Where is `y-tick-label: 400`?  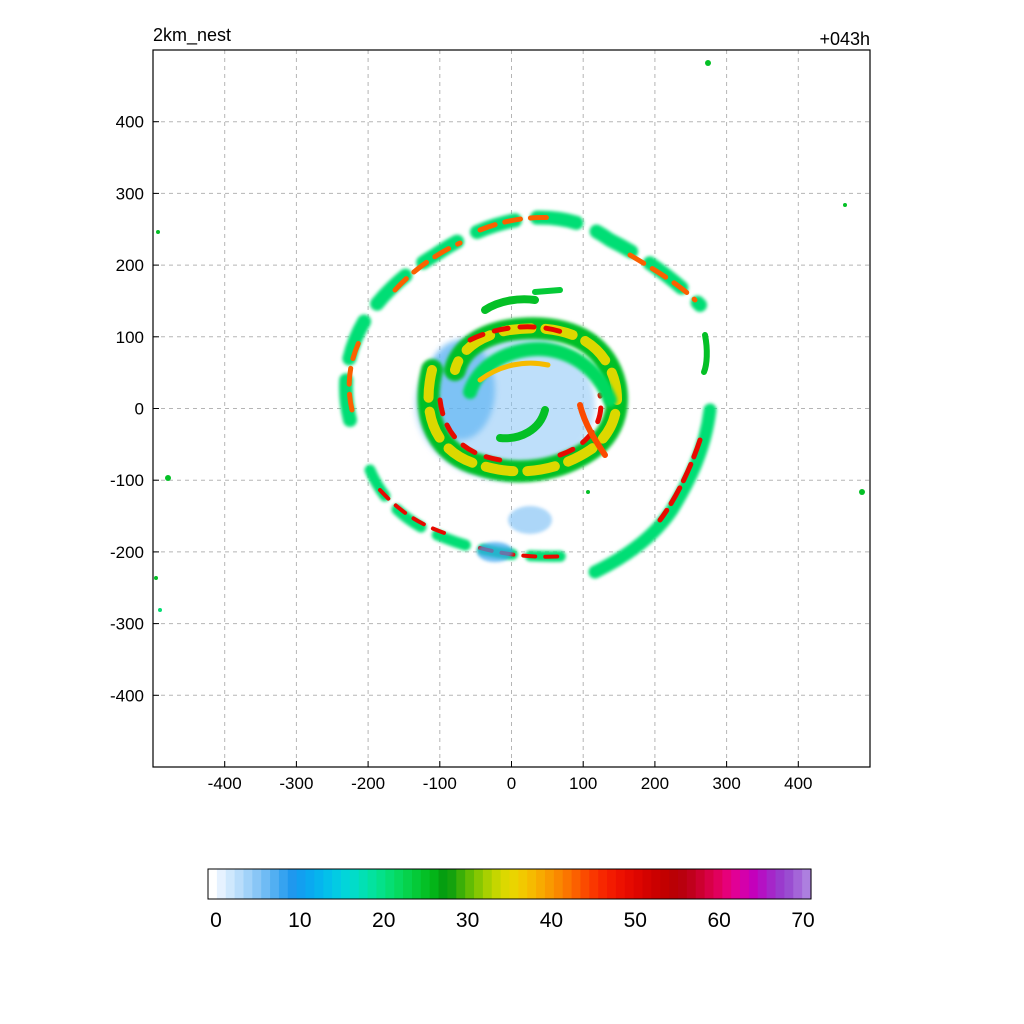
y-tick-label: 400 is located at coordinates (130, 122).